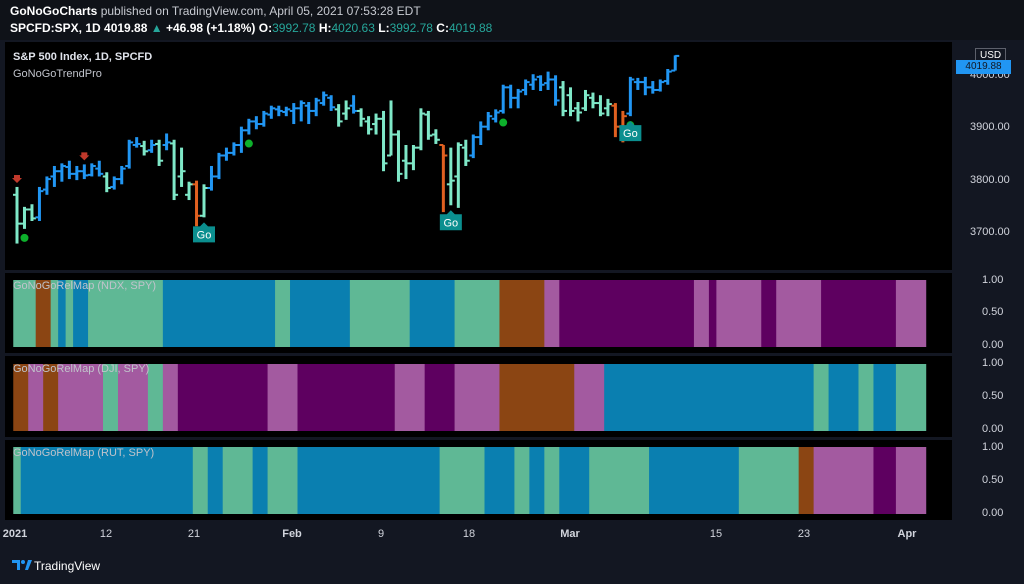 This screenshot has width=1024, height=584. What do you see at coordinates (478, 396) in the screenshot?
I see `relmap-pane-dji: GoNoGoRelMap (DJI, SPY)` at bounding box center [478, 396].